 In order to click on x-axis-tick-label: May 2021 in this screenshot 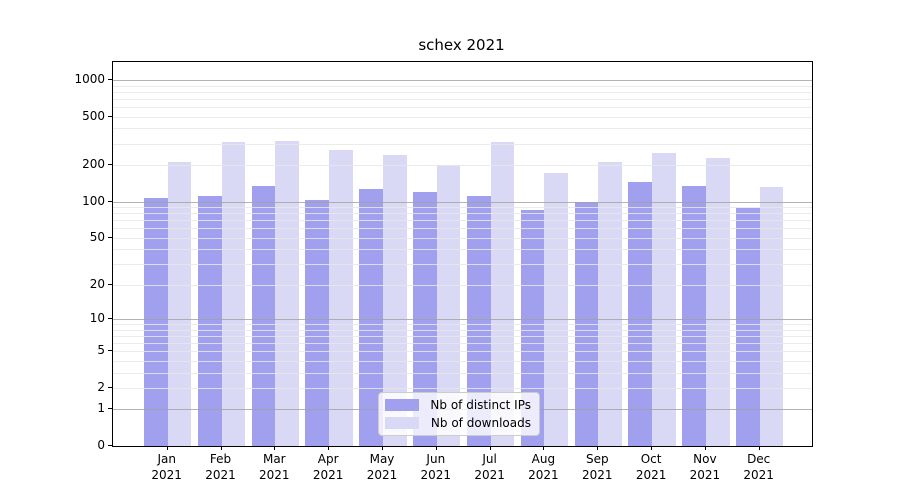, I will do `click(382, 467)`.